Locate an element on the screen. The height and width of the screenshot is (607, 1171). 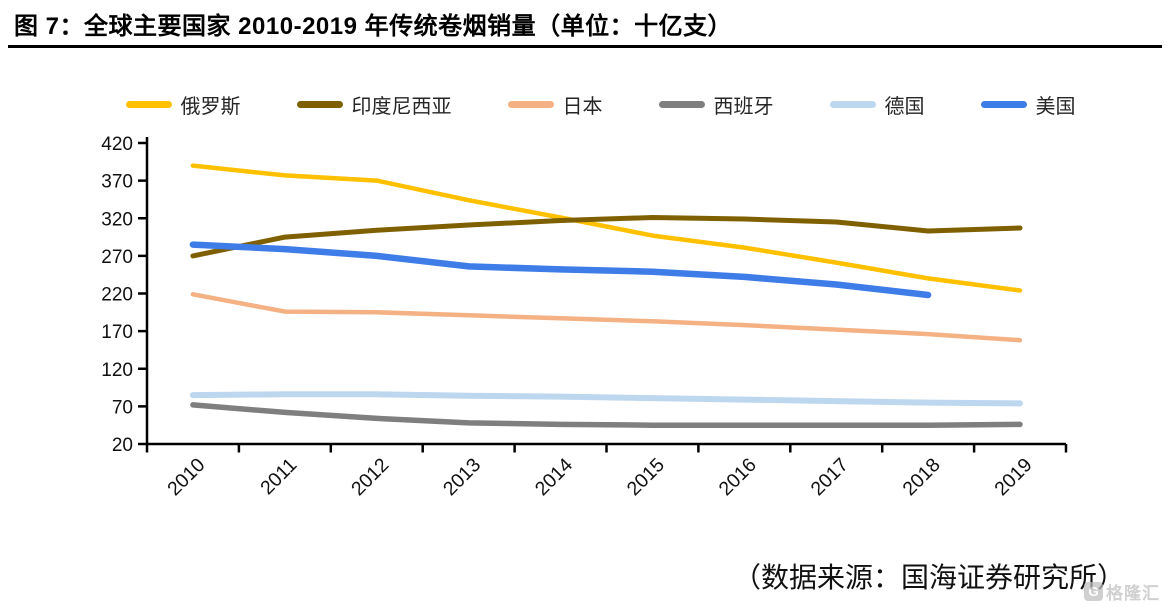
legend-item-3: 西班牙 is located at coordinates (716, 104).